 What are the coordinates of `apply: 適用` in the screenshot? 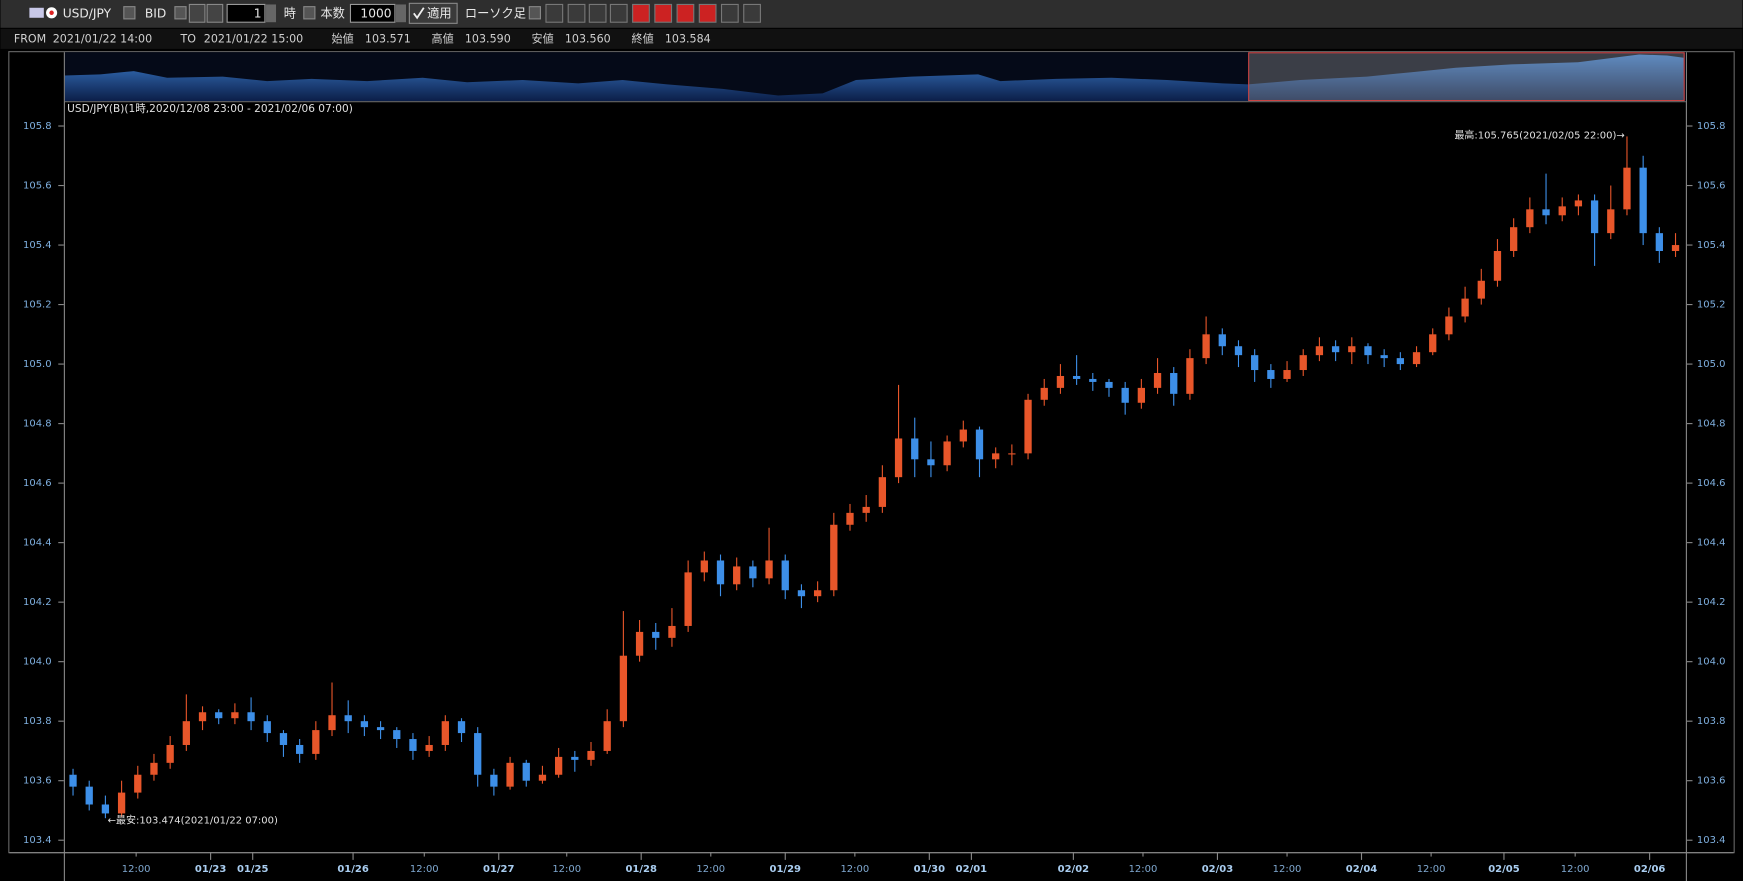 It's located at (439, 12).